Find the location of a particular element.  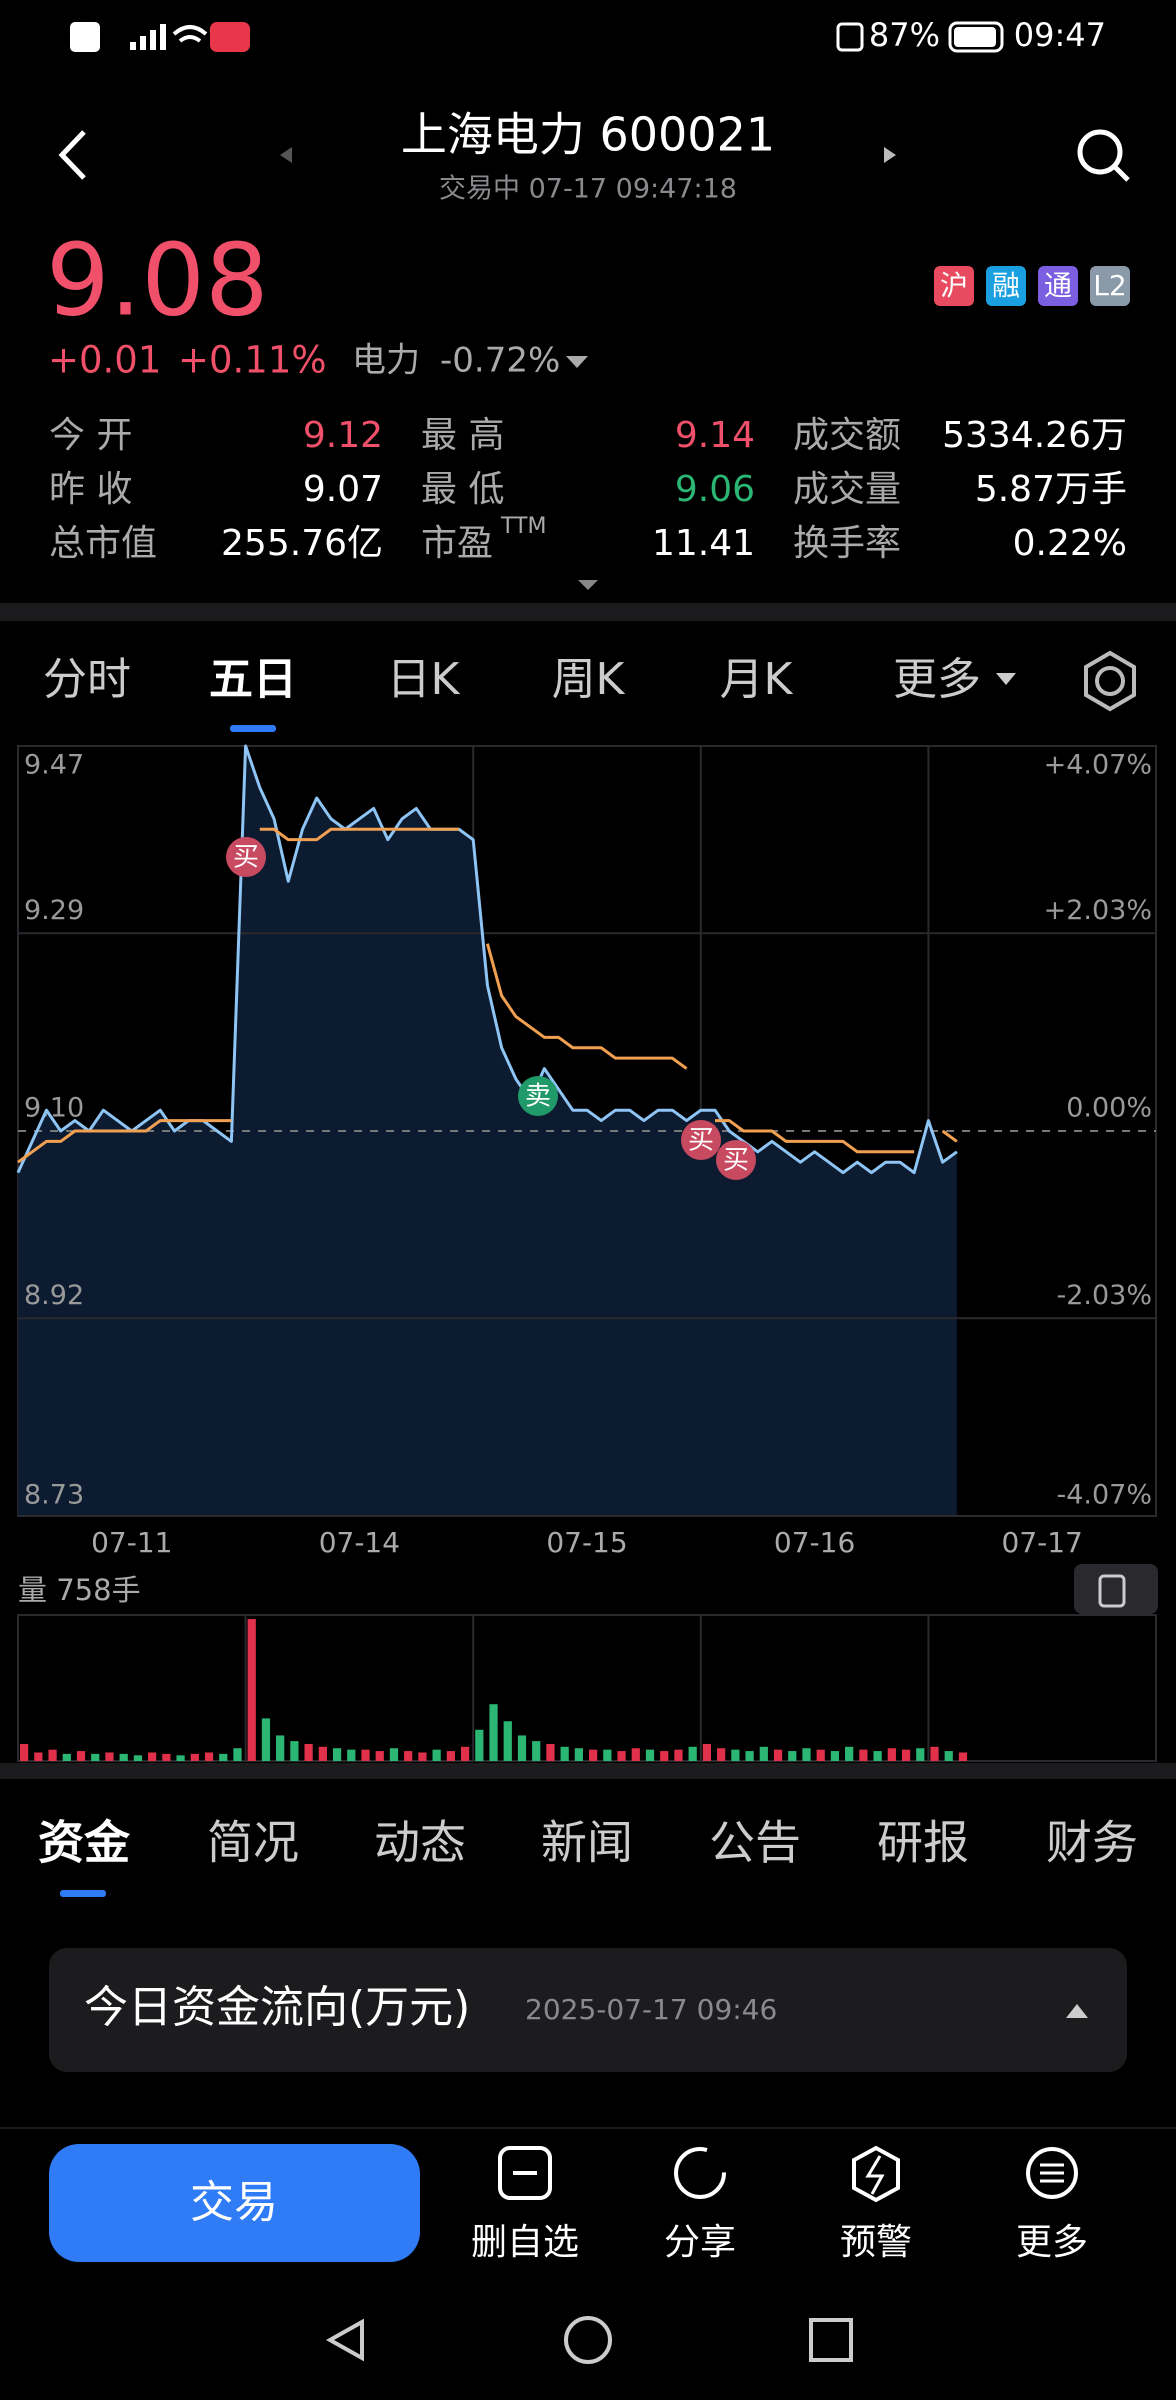

info-tab: 新闻 is located at coordinates (587, 1843).